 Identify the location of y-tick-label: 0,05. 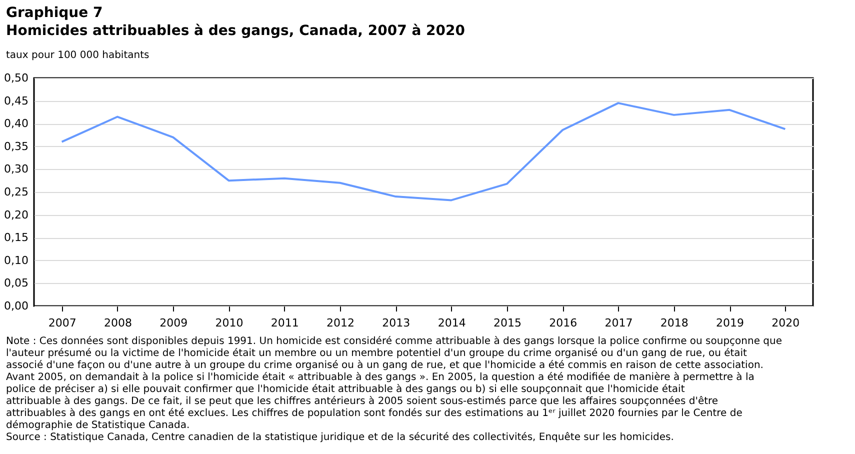
(16, 283).